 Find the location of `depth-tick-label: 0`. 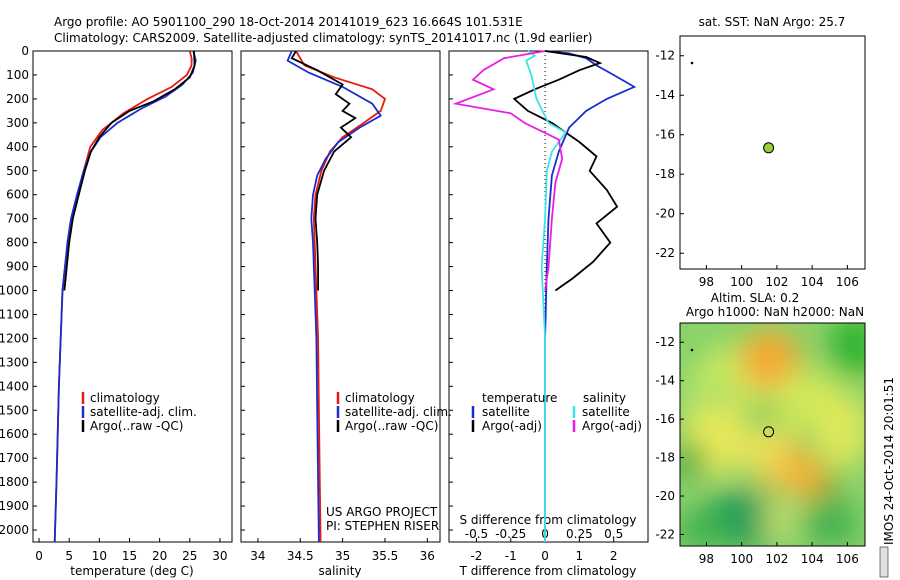

depth-tick-label: 0 is located at coordinates (25, 51).